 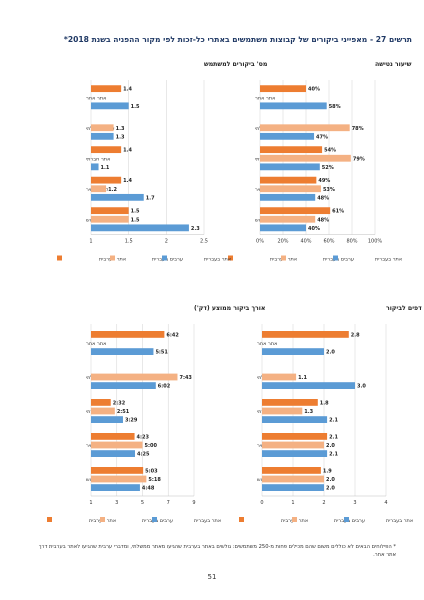 What do you see at coordinates (105, 168) in the screenshot?
I see `data-label: 1.1` at bounding box center [105, 168].